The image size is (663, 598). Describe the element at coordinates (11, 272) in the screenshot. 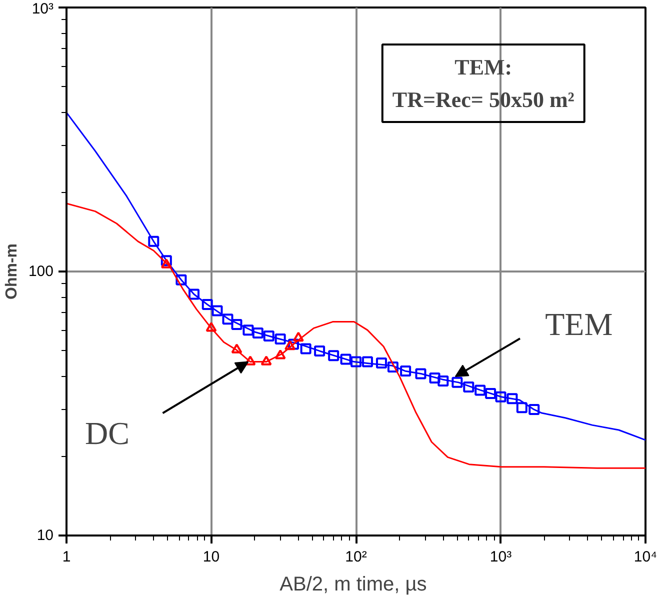

I see `y-axis-title: Ohm-m` at that location.